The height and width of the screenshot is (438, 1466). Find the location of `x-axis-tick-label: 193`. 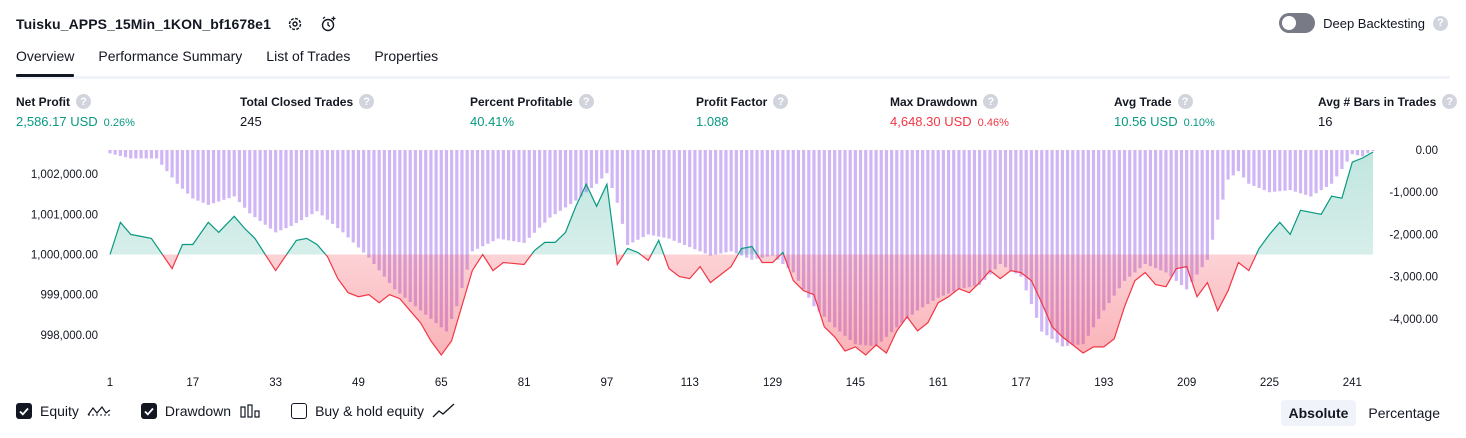

x-axis-tick-label: 193 is located at coordinates (1103, 383).